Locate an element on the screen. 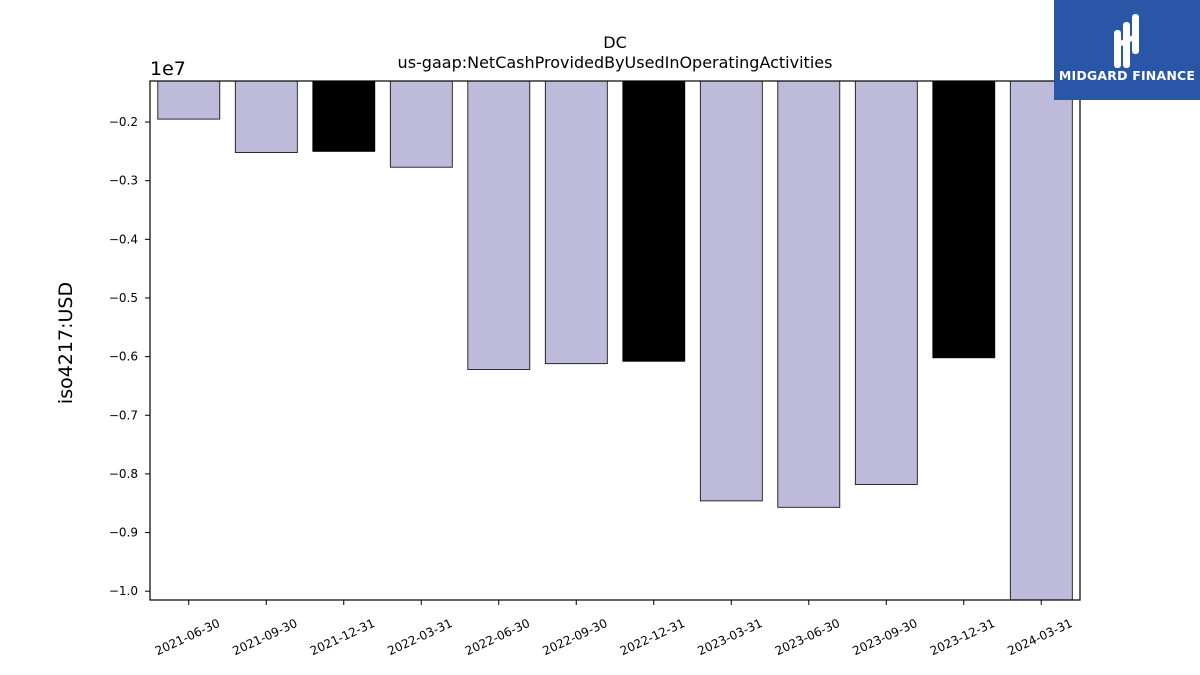 The image size is (1200, 675). y-tick-label: −0.2 is located at coordinates (123, 122).